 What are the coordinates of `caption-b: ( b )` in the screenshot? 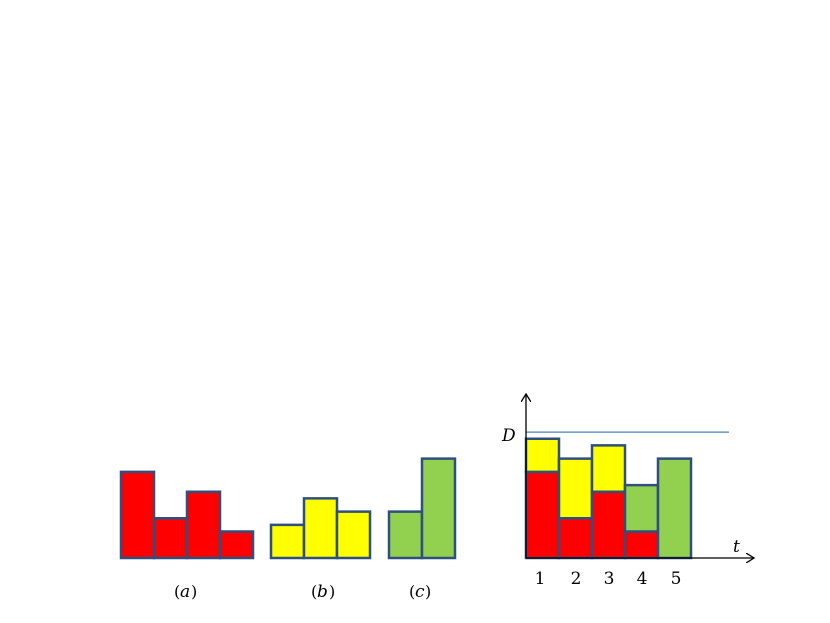 It's located at (323, 592).